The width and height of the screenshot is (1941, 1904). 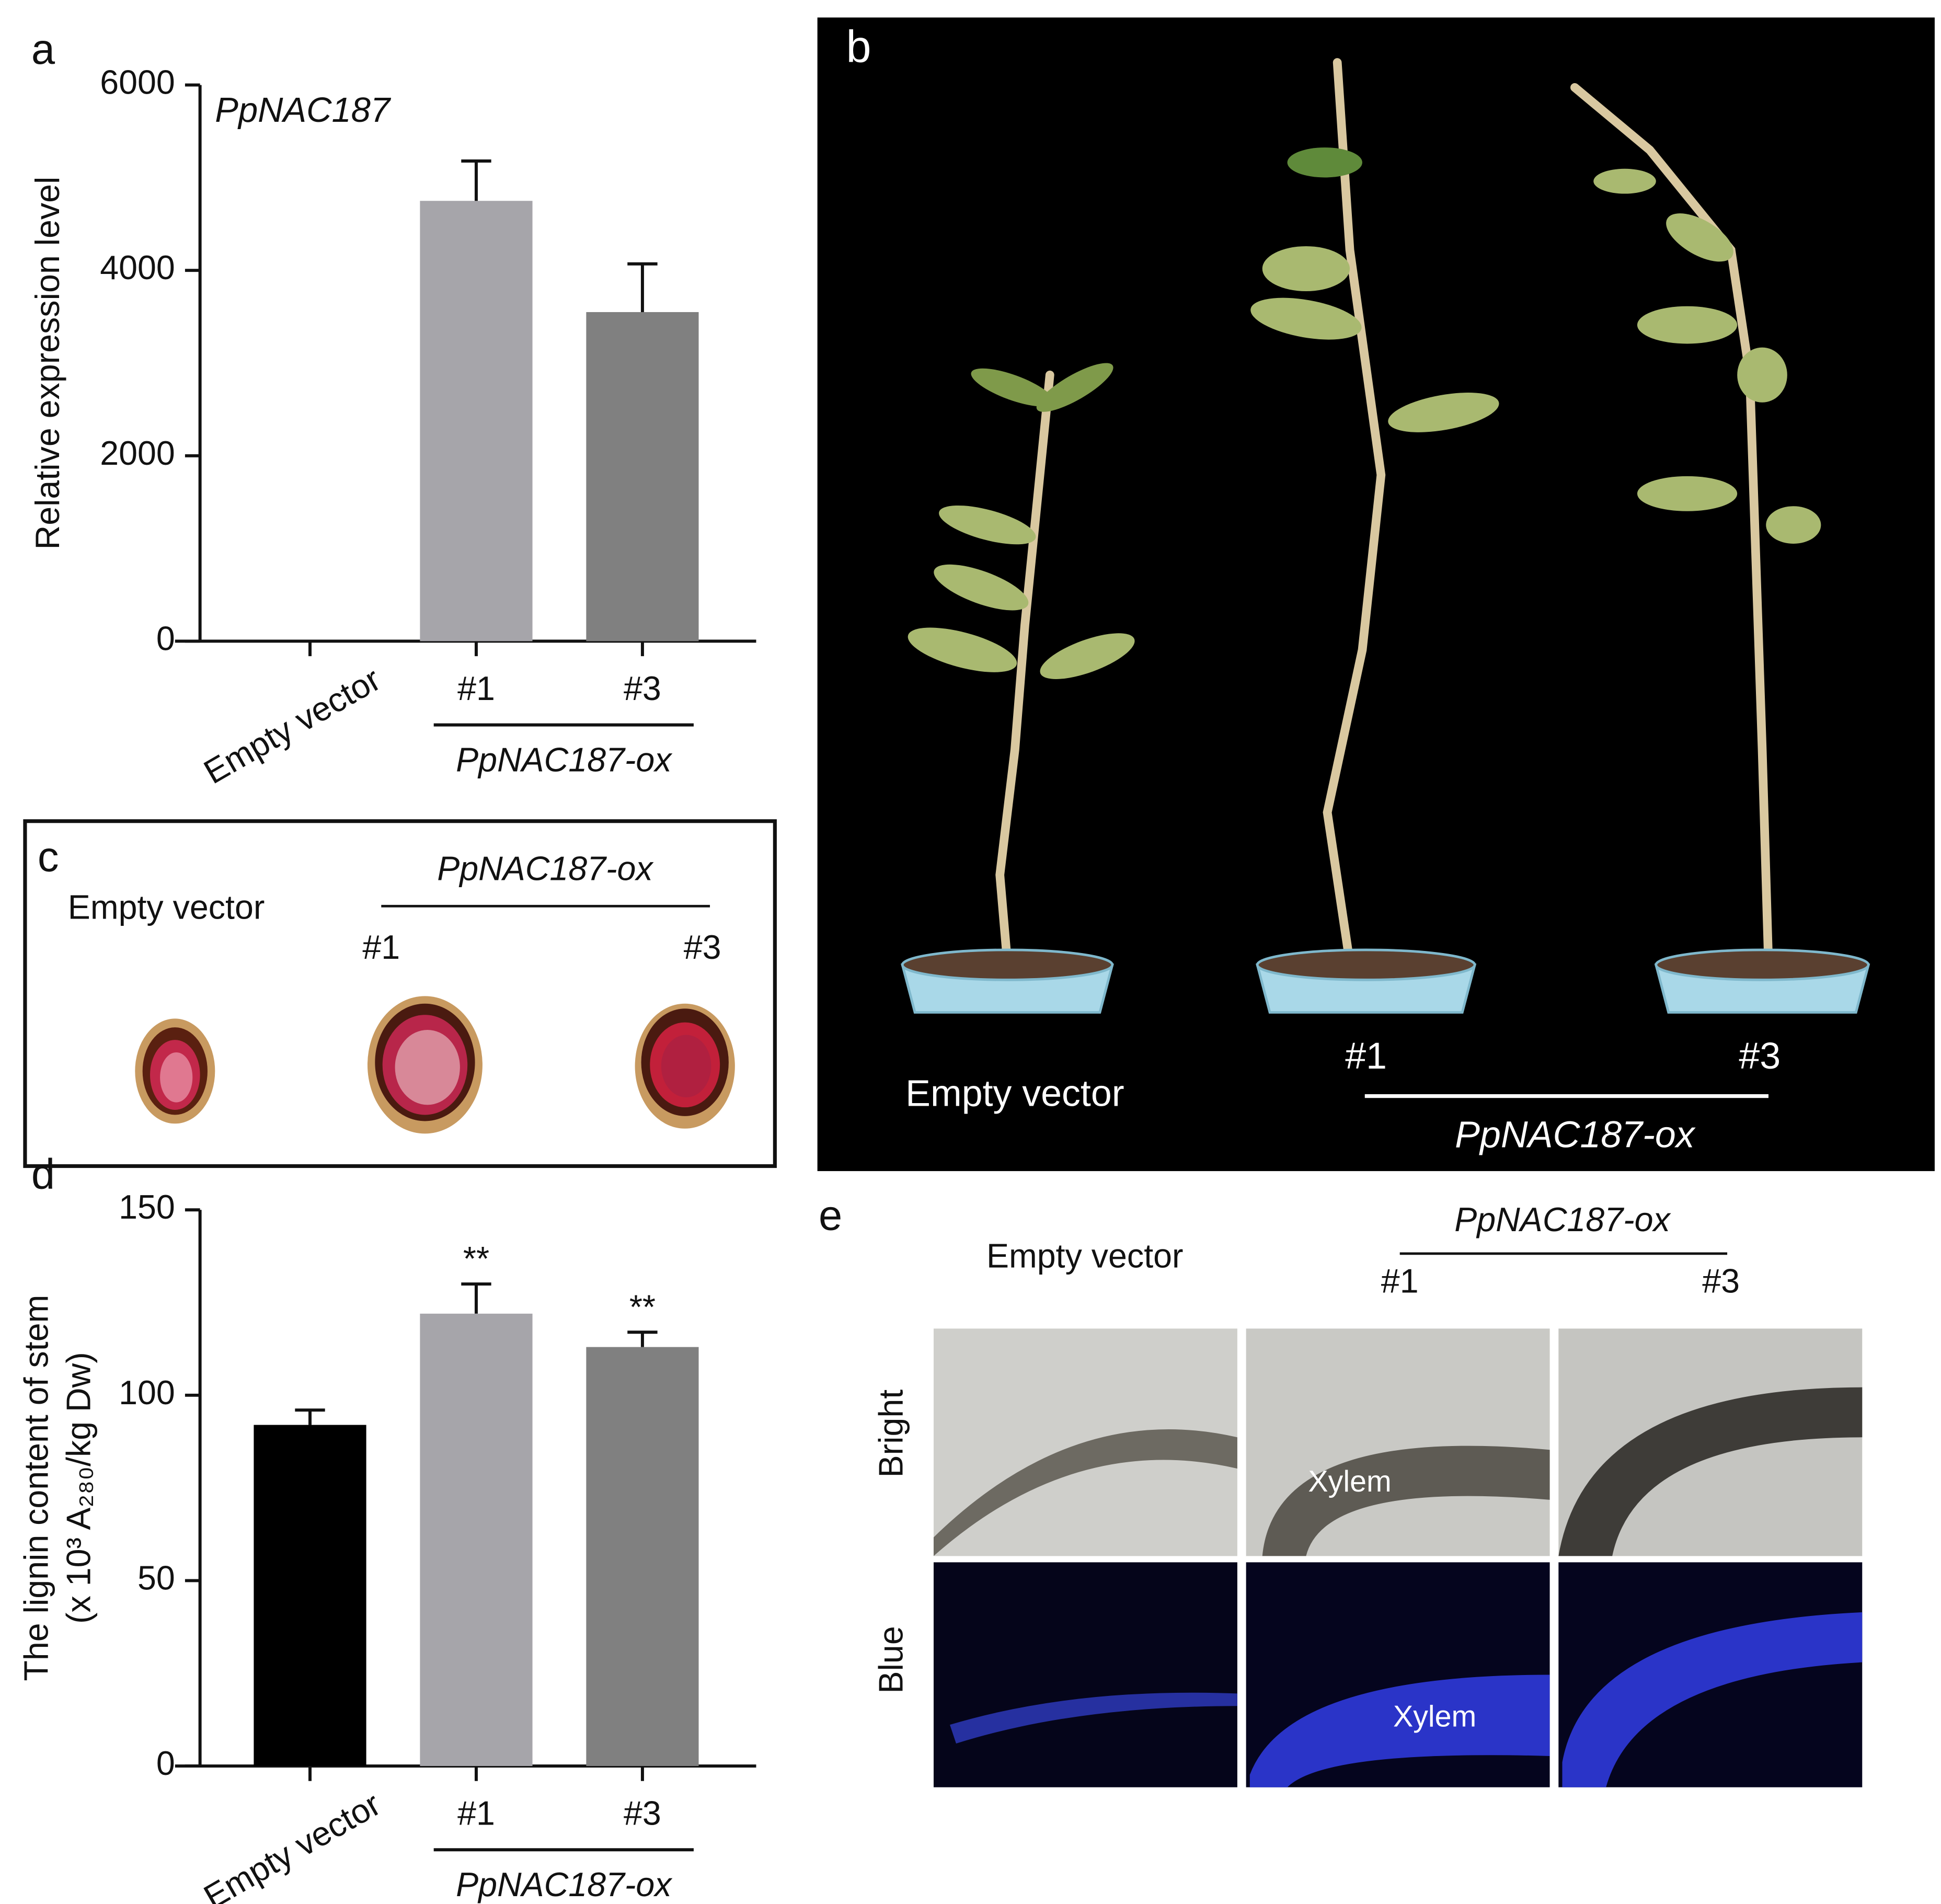 I want to click on panel-frame, so click(x=400, y=993).